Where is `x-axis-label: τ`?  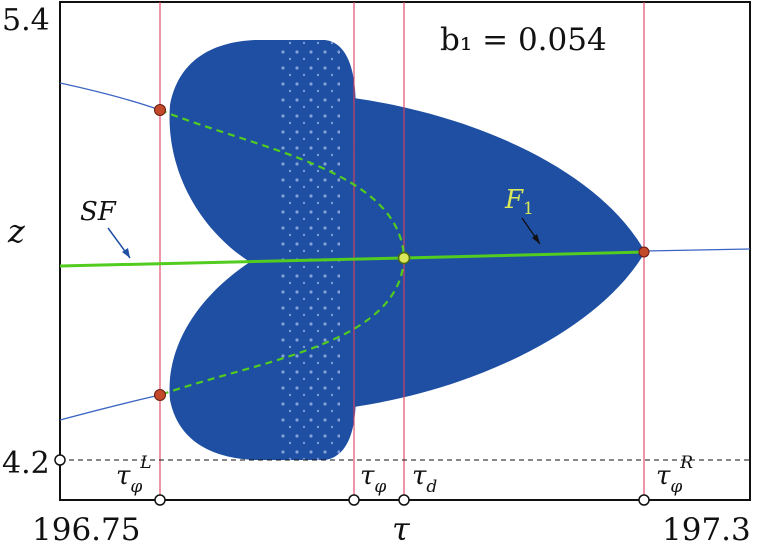
x-axis-label: τ is located at coordinates (401, 528).